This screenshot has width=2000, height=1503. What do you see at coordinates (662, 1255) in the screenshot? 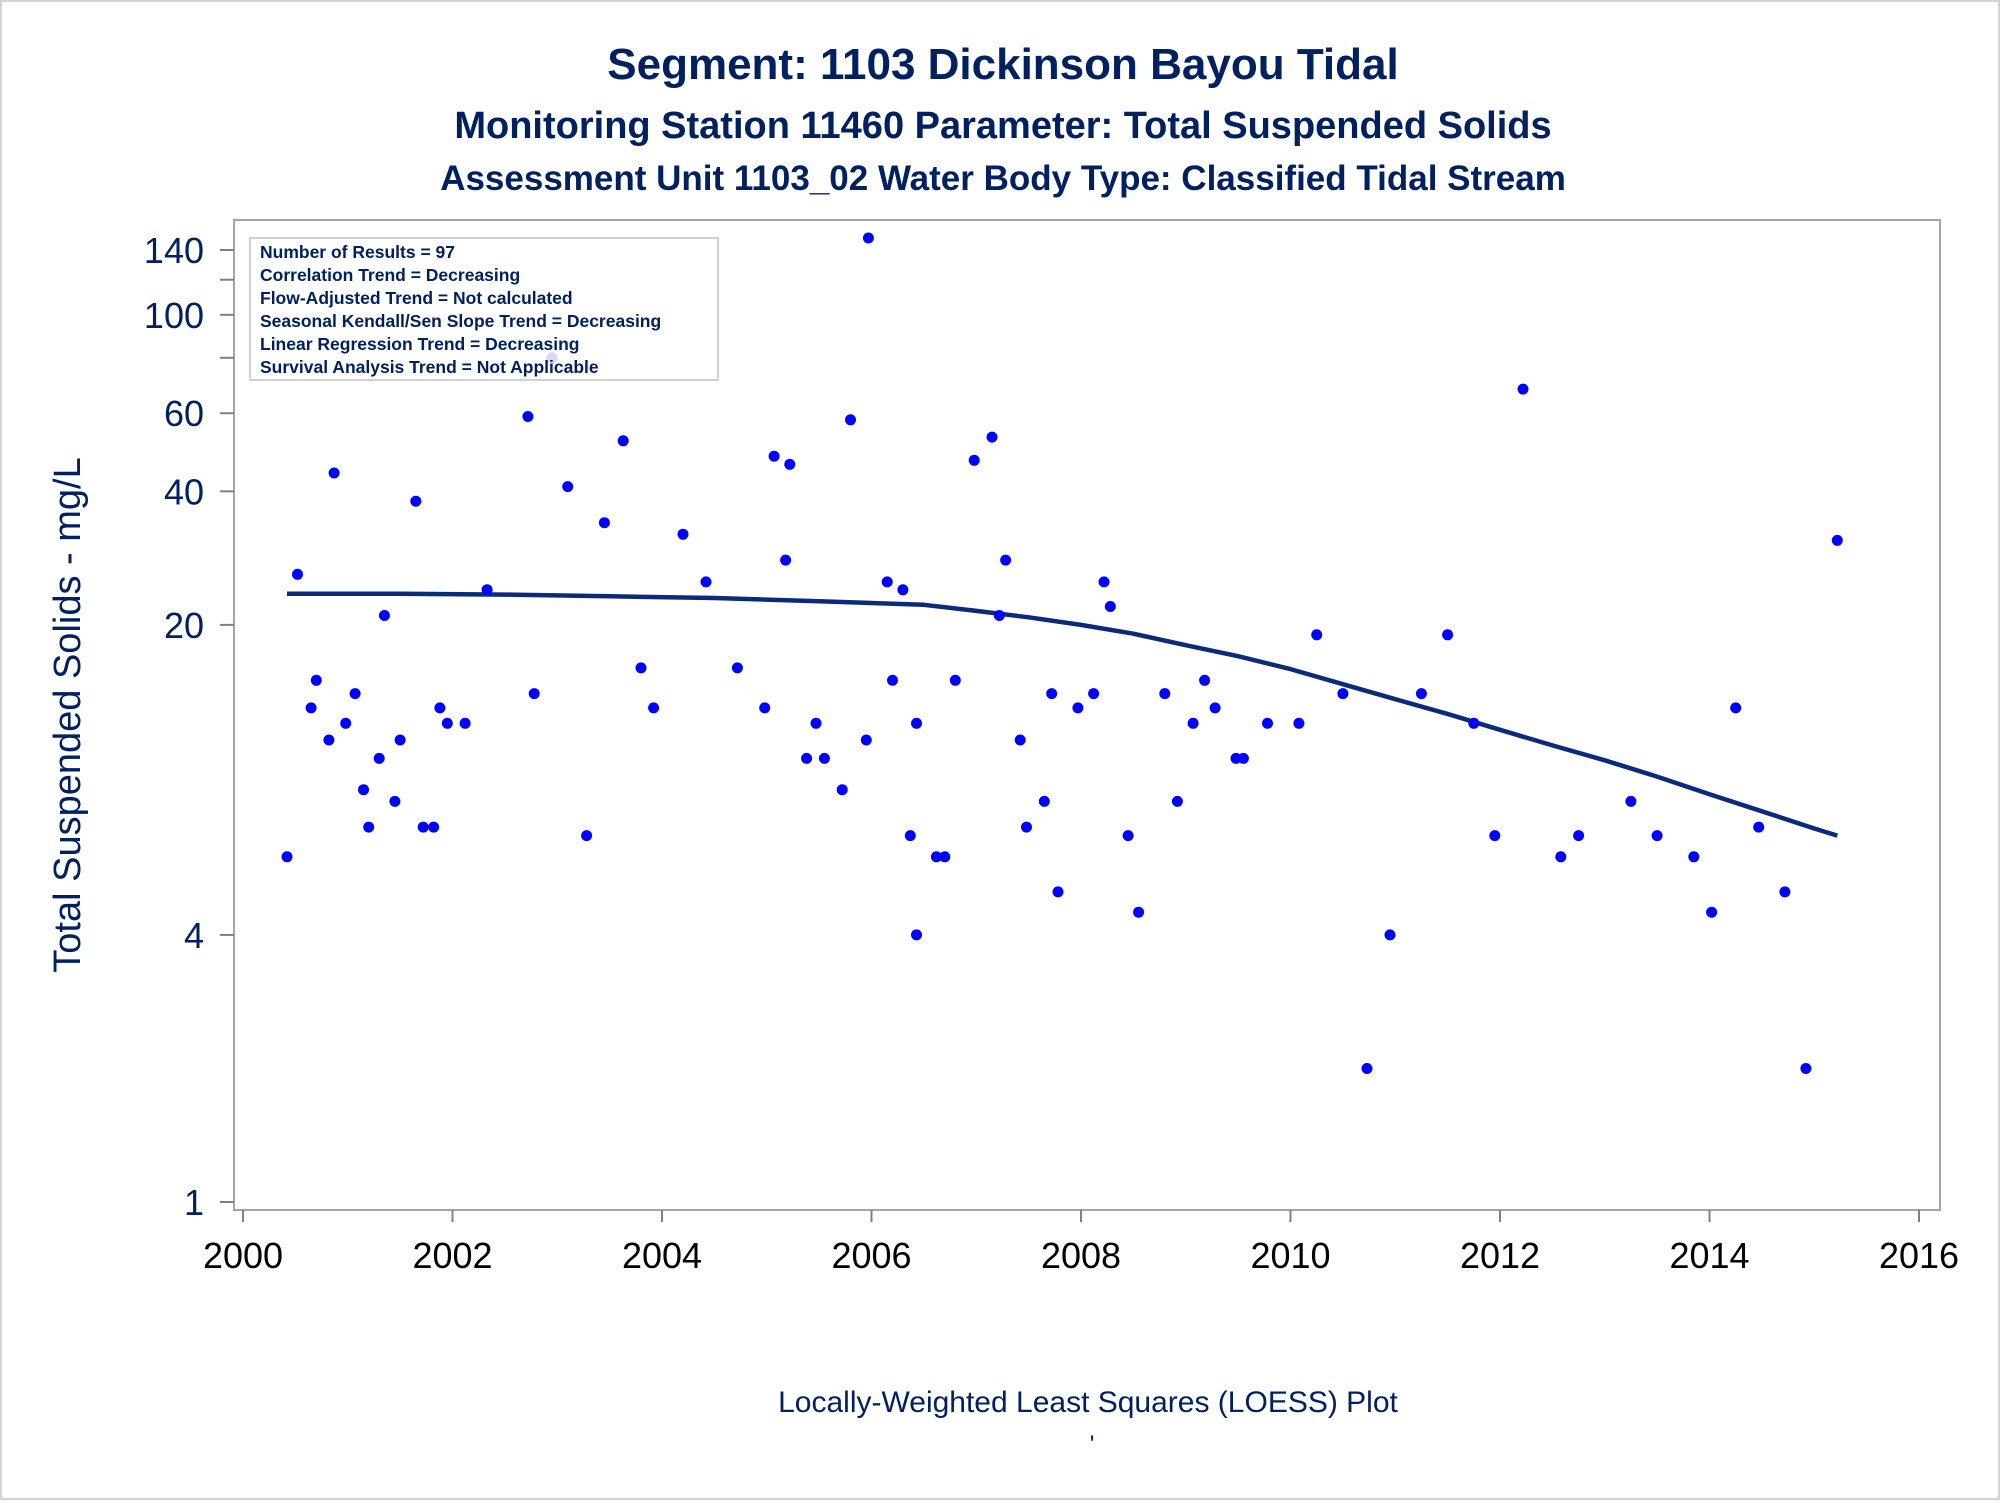
I see `x-tick-label: 2004` at bounding box center [662, 1255].